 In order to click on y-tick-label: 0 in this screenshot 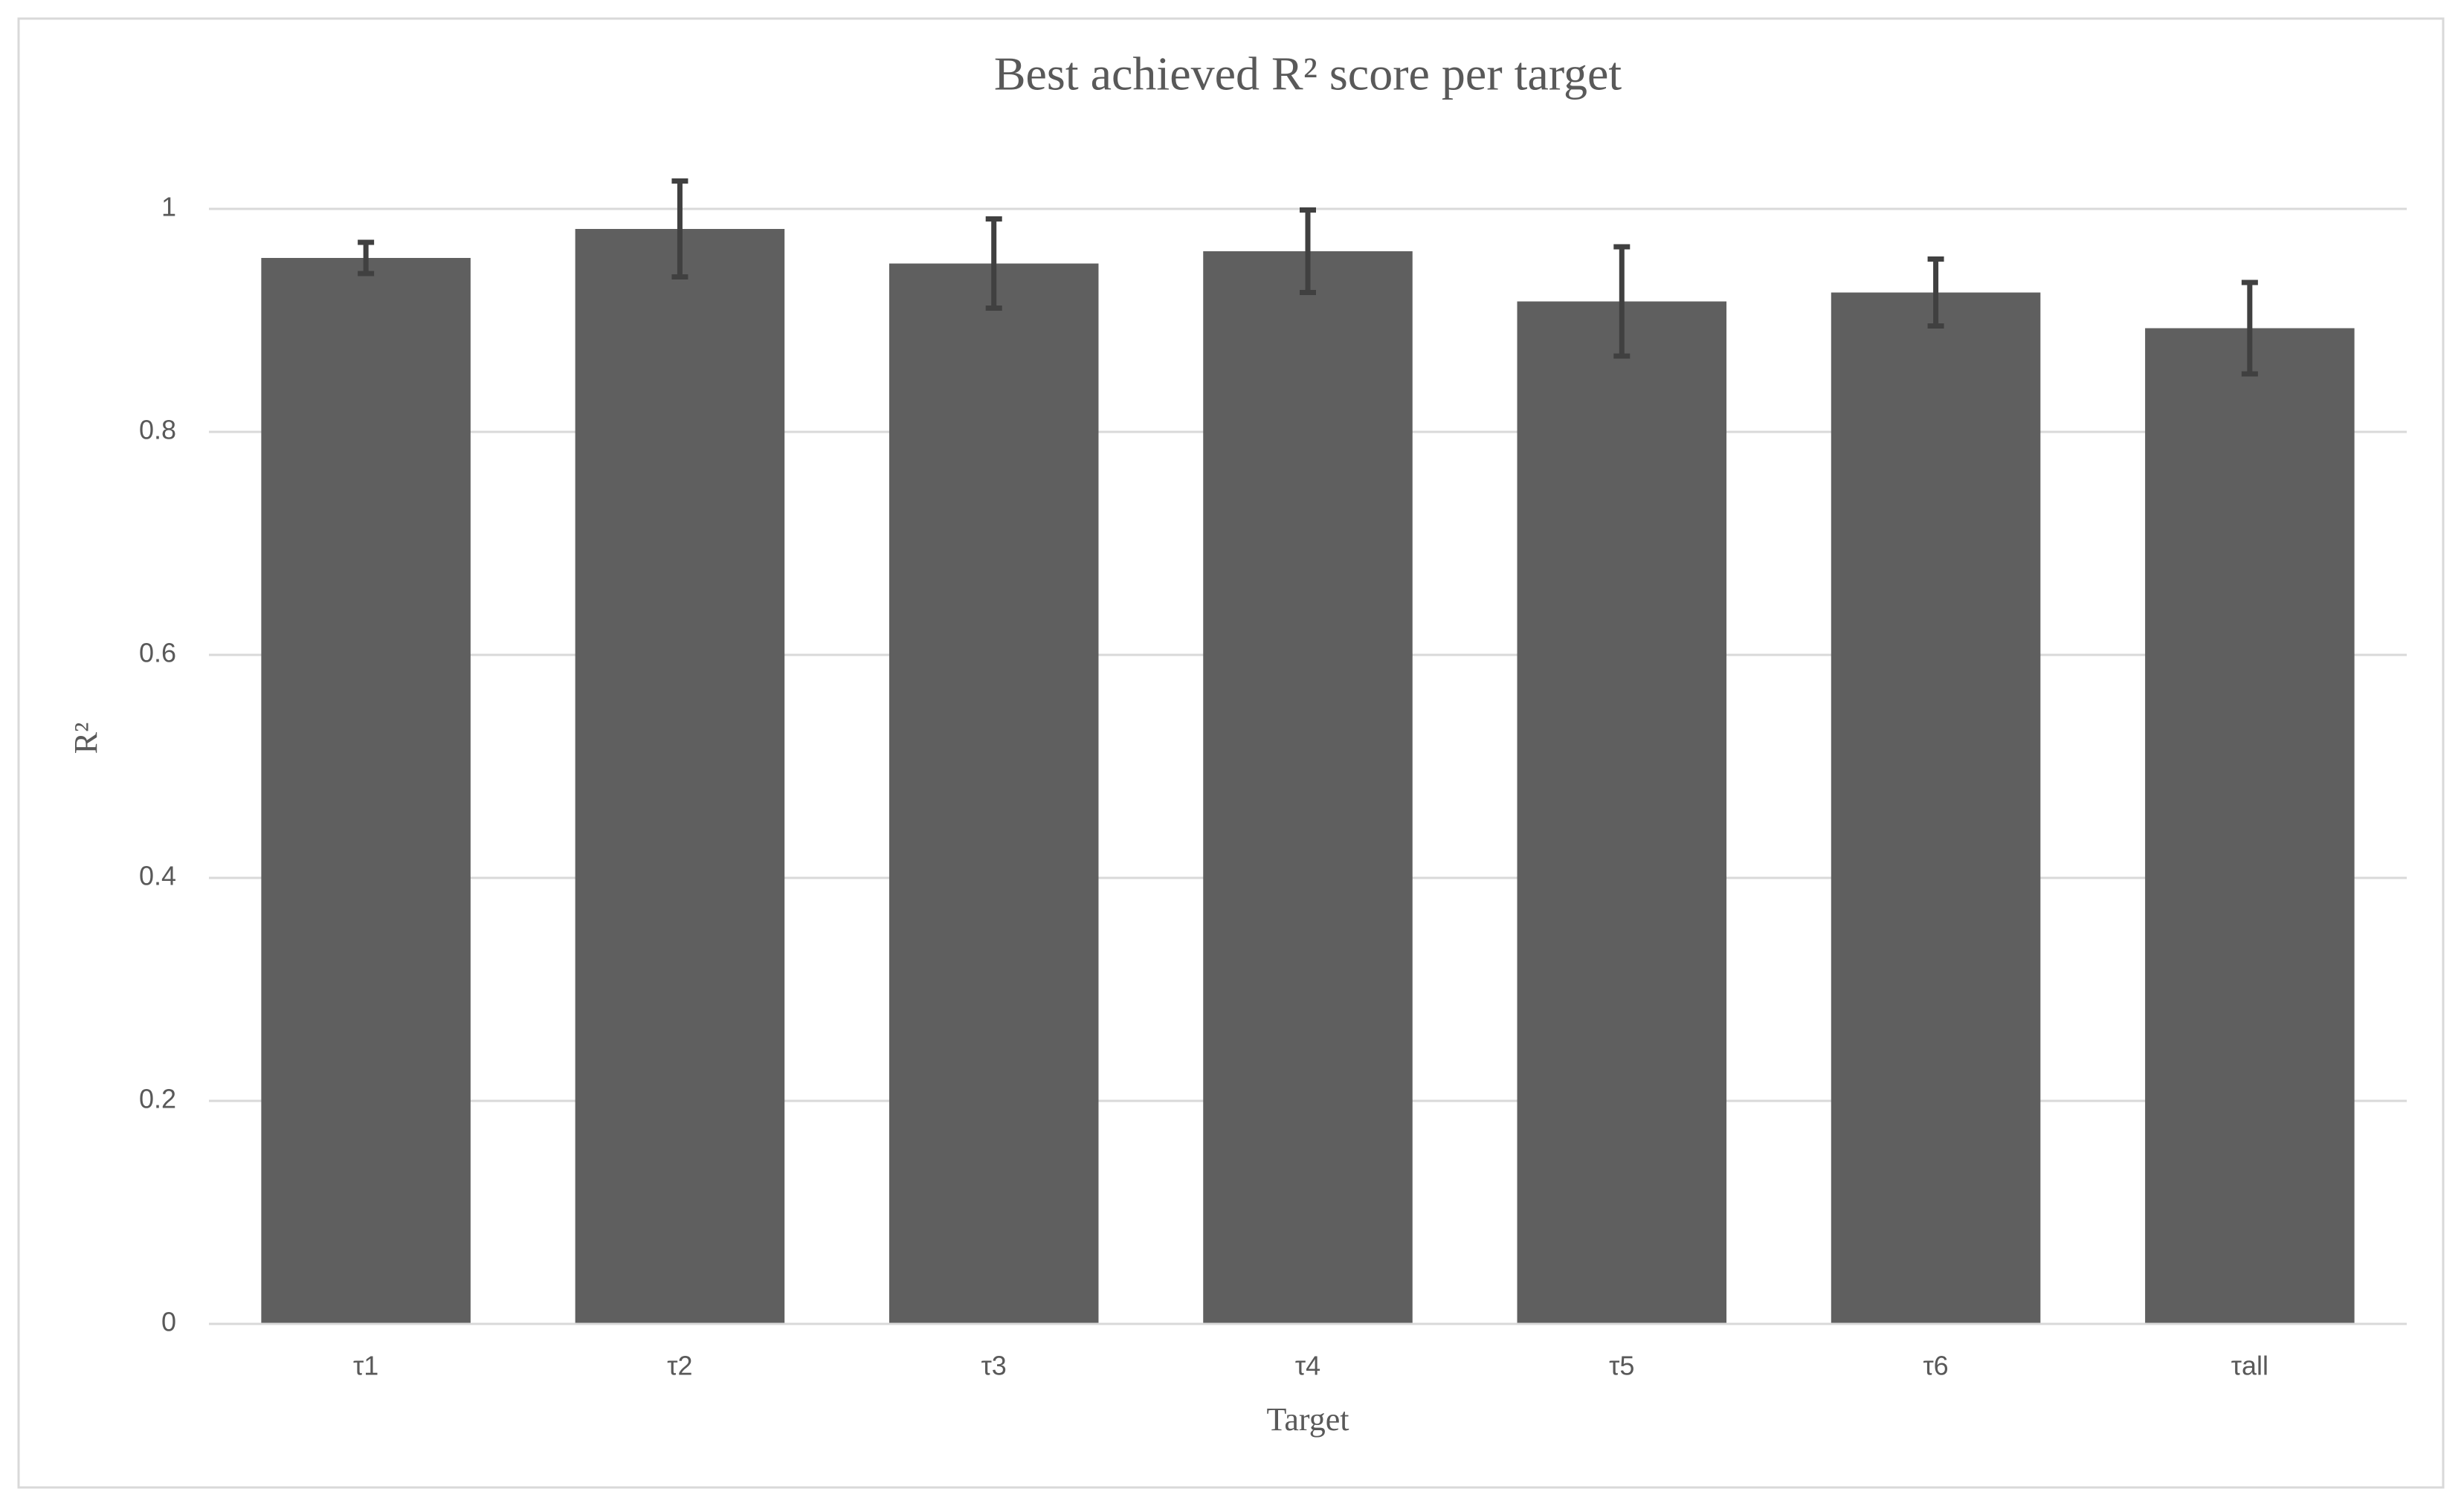, I will do `click(169, 1322)`.